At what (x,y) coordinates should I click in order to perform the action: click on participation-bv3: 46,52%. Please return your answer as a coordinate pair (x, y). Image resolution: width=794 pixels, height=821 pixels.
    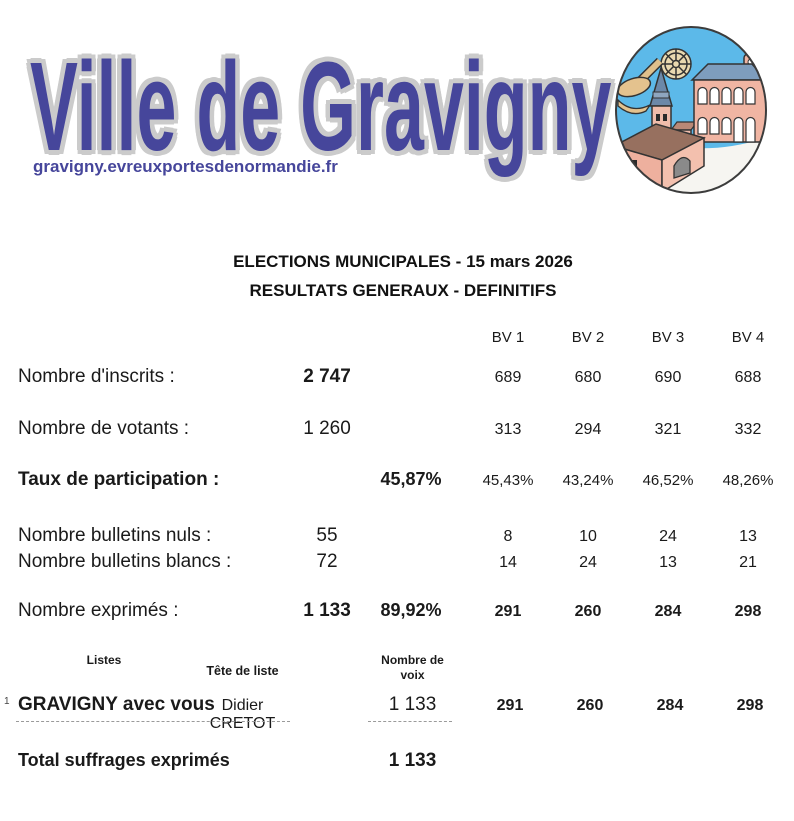
    Looking at the image, I should click on (668, 480).